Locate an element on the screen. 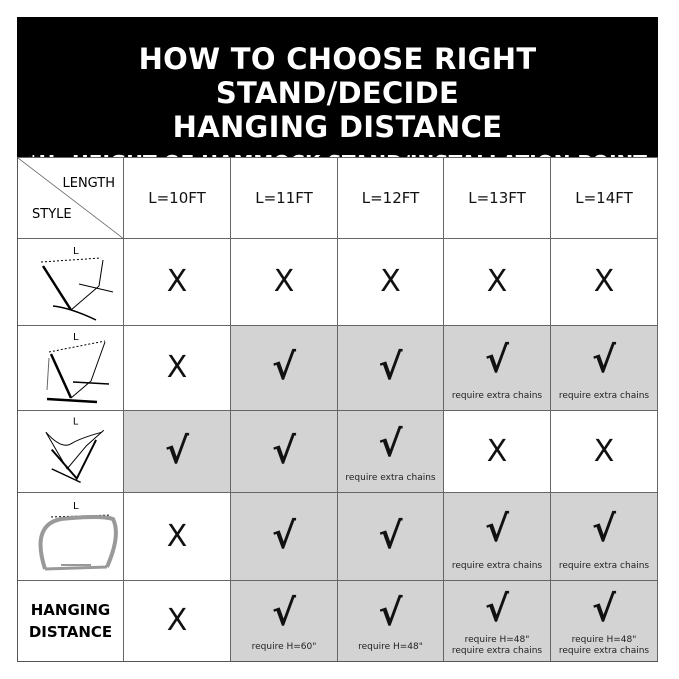  compatible-cell: √ require H=60" is located at coordinates (284, 620).